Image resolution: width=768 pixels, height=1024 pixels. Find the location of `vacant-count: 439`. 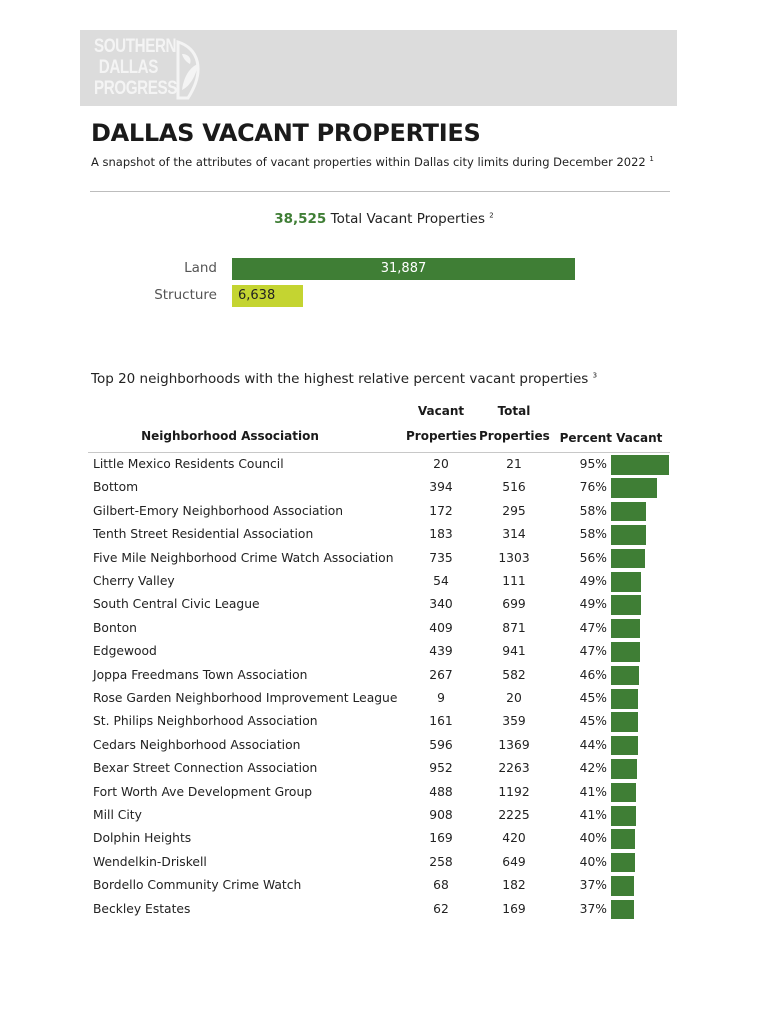

vacant-count: 439 is located at coordinates (441, 651).